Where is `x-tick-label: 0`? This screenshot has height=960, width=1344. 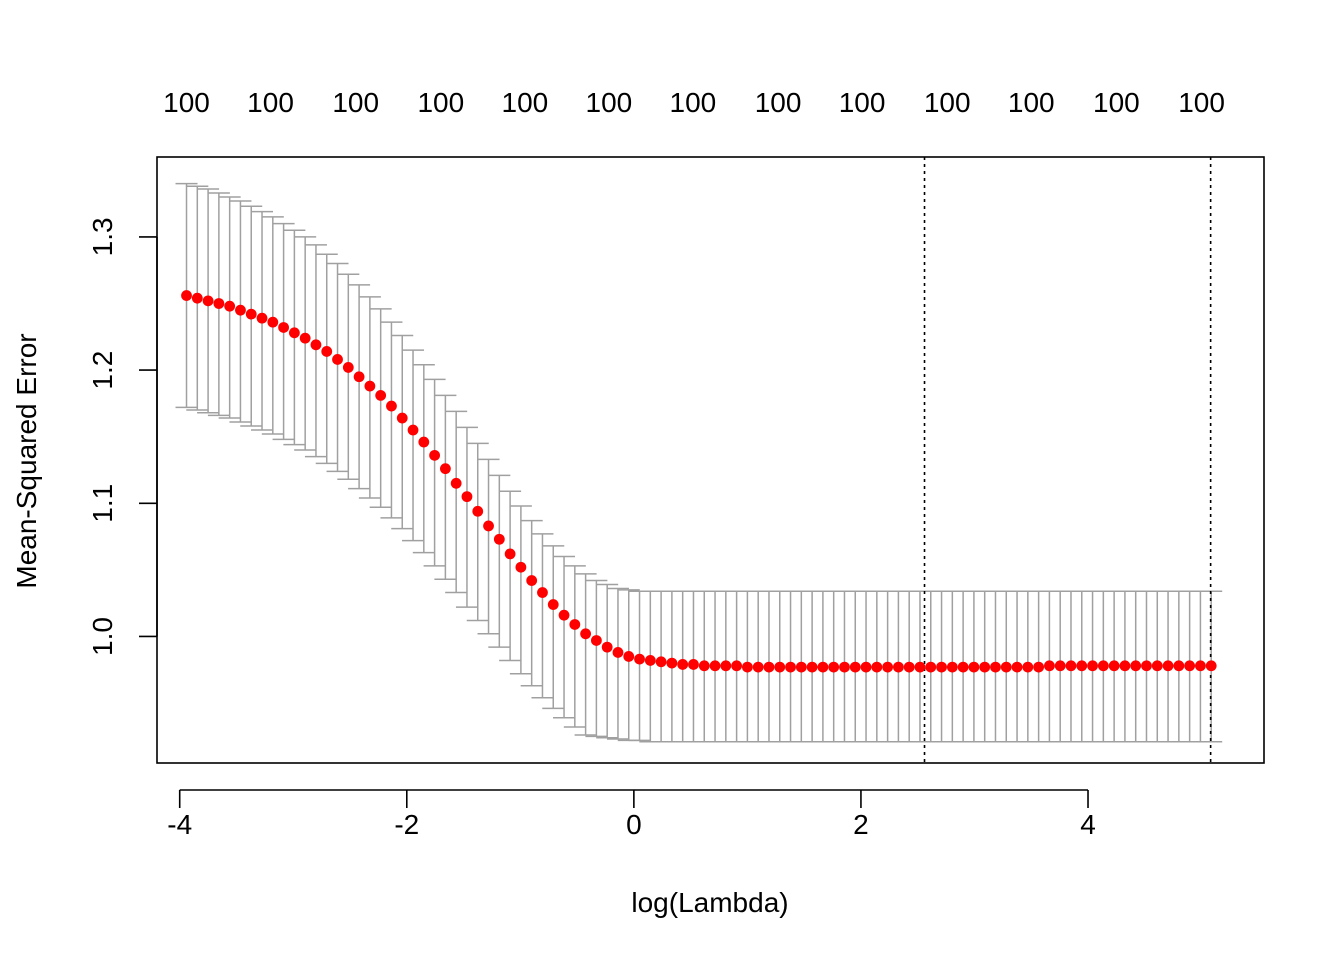 x-tick-label: 0 is located at coordinates (634, 824).